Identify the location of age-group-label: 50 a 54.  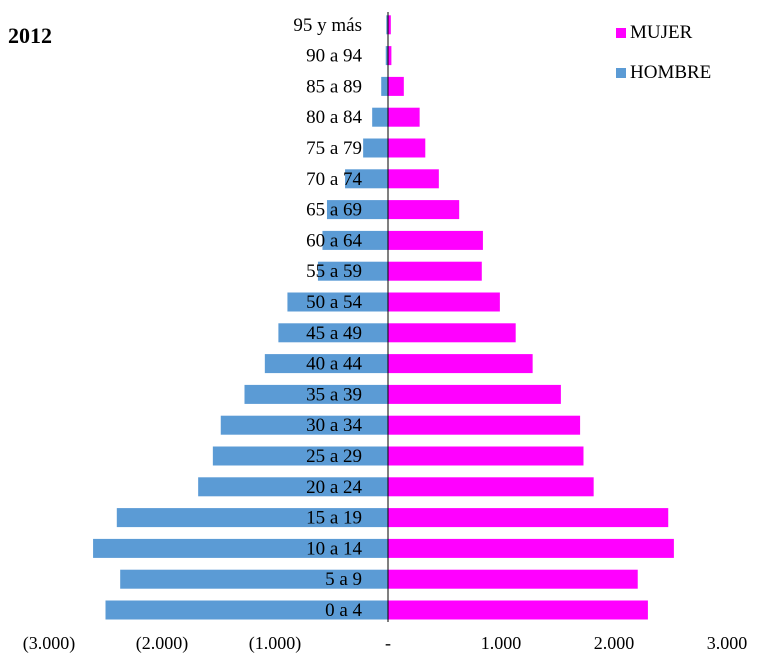
(334, 302).